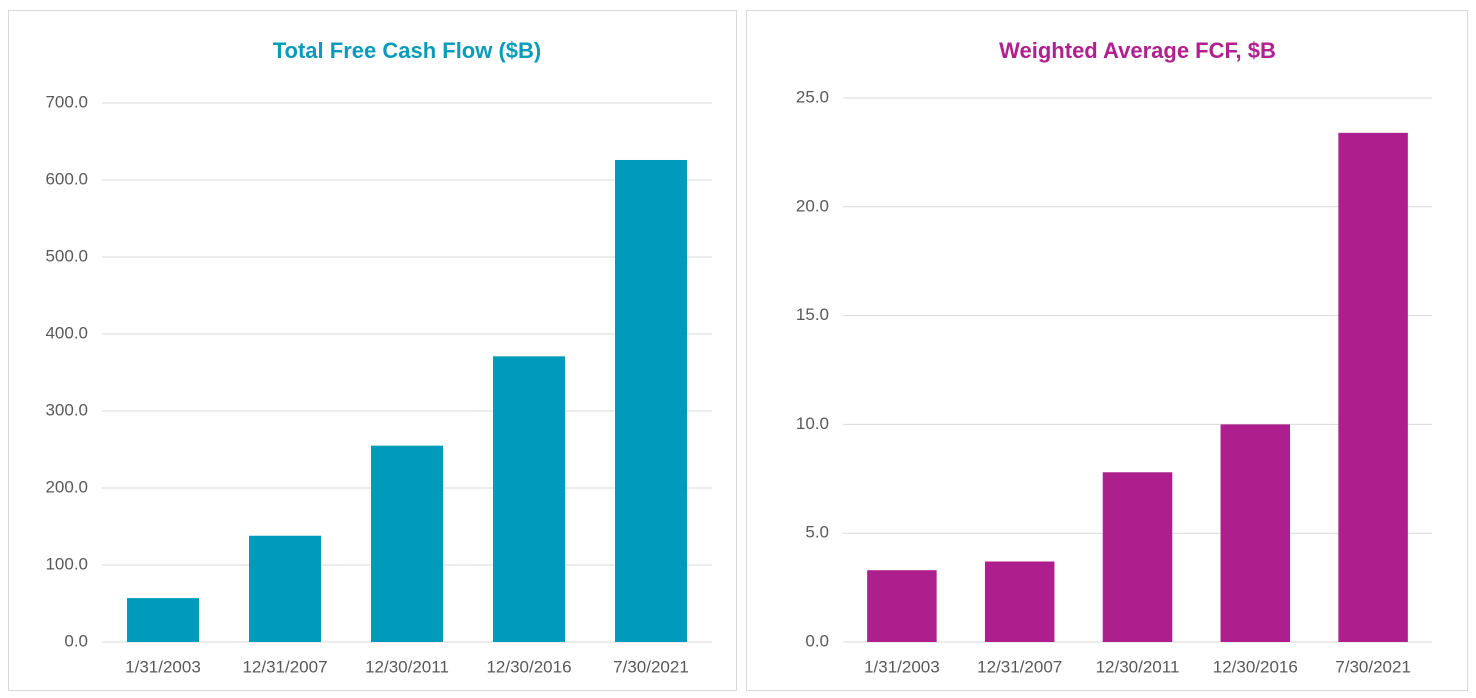 This screenshot has width=1476, height=698. What do you see at coordinates (812, 314) in the screenshot?
I see `y-tick-label: 15.0` at bounding box center [812, 314].